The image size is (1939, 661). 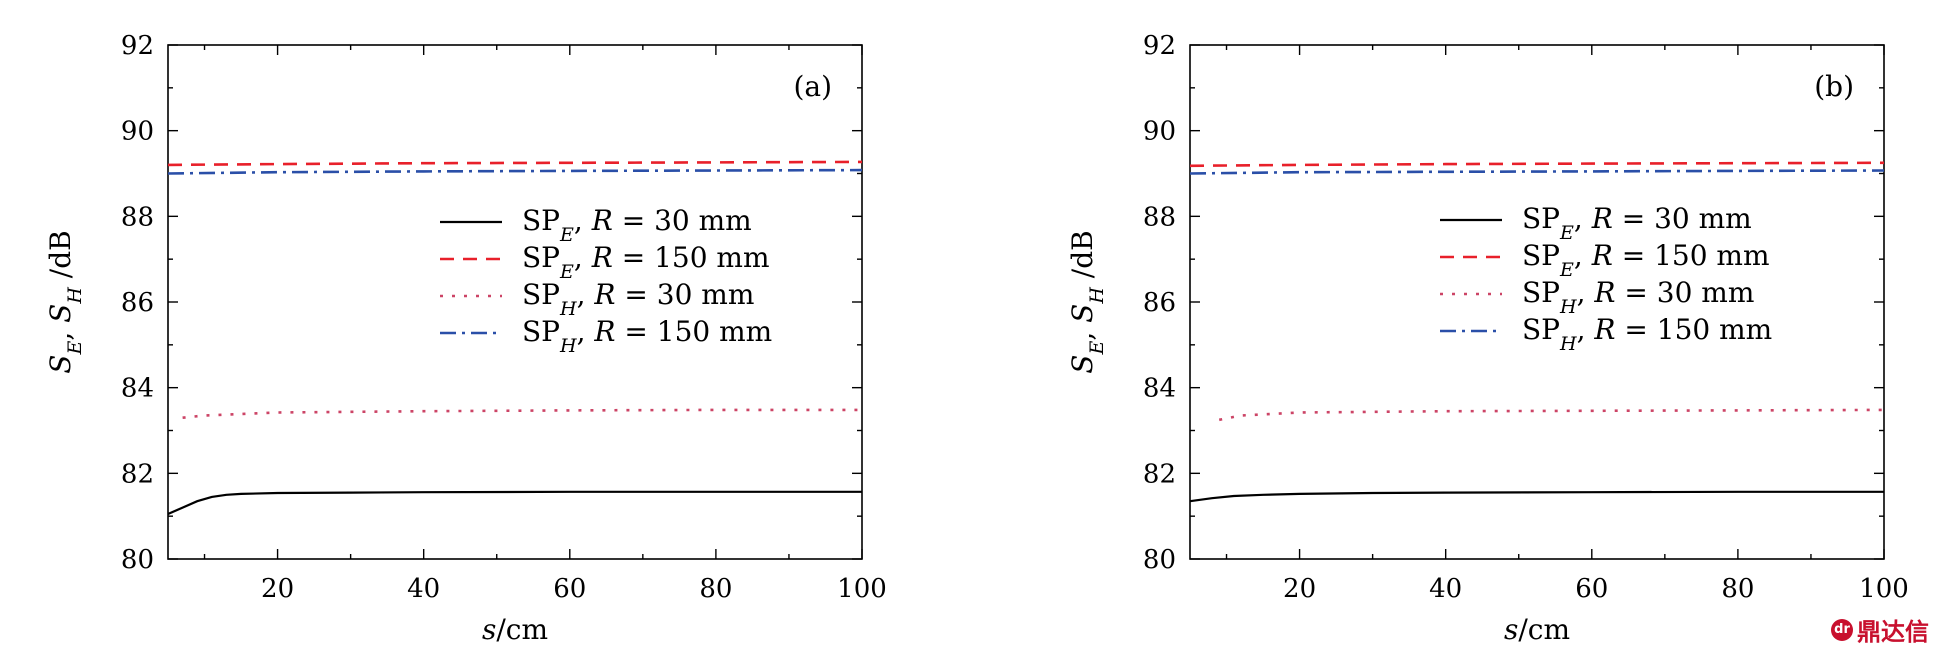 What do you see at coordinates (1834, 86) in the screenshot?
I see `panel-label: (b)` at bounding box center [1834, 86].